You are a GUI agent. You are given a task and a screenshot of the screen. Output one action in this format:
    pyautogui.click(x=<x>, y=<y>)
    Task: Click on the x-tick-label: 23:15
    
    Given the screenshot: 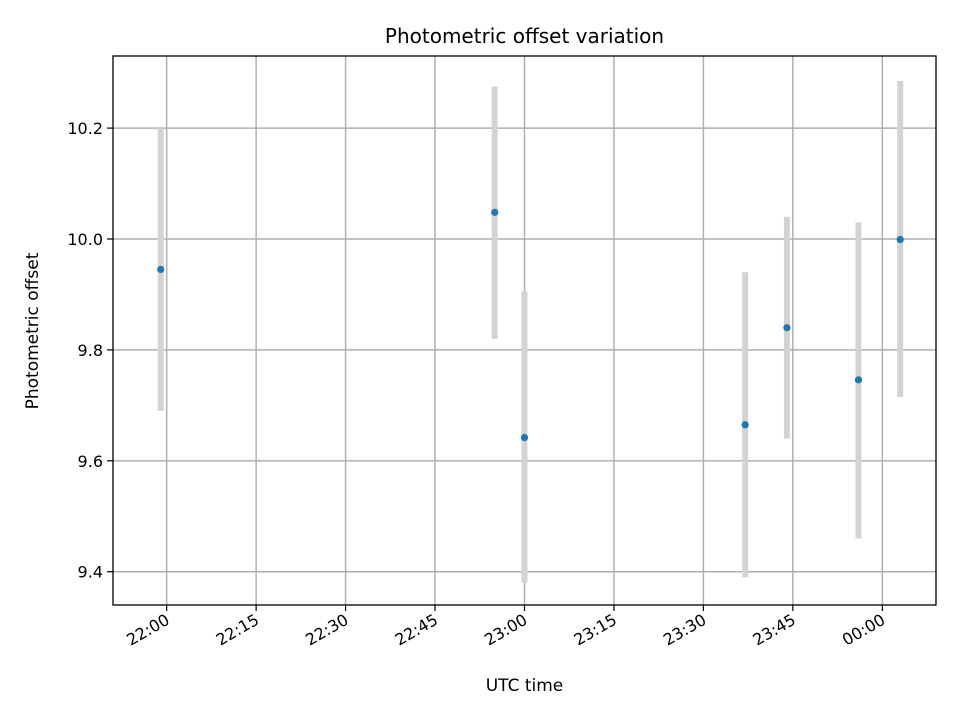 What is the action you would take?
    pyautogui.click(x=595, y=630)
    